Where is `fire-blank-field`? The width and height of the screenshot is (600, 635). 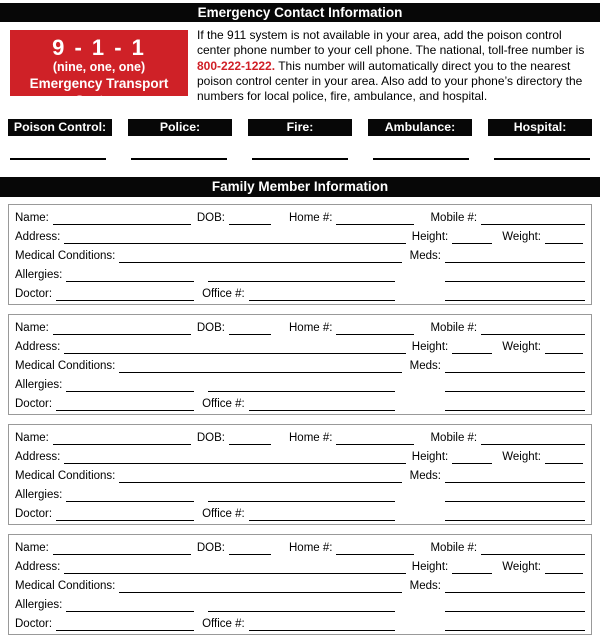 fire-blank-field is located at coordinates (300, 159).